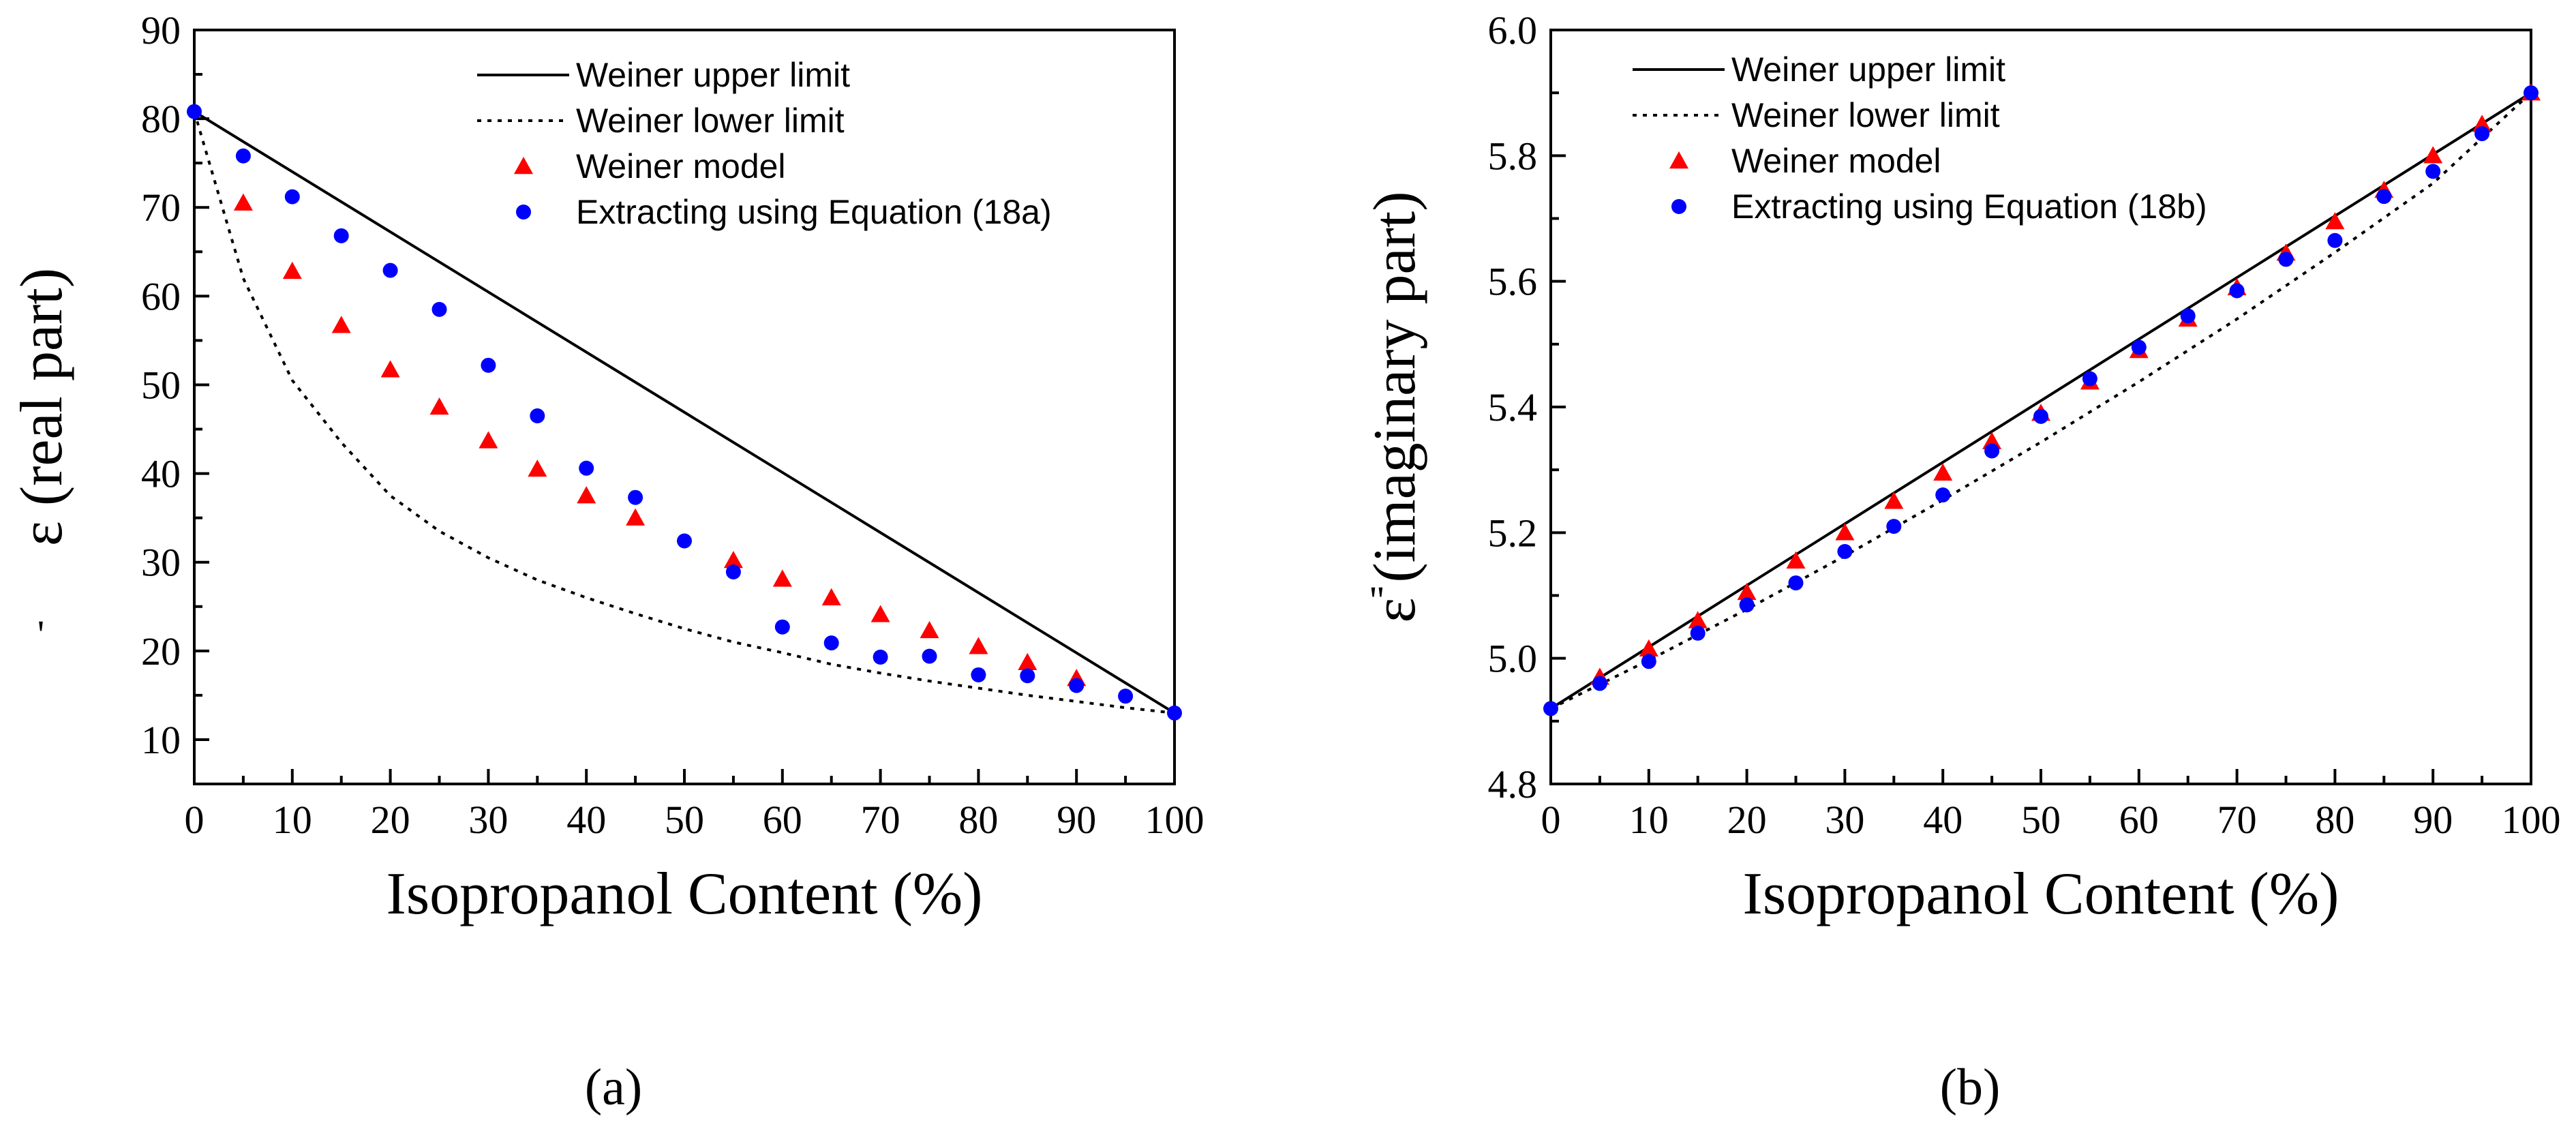 The width and height of the screenshot is (2576, 1133). I want to click on legend-label: Extracting using Equation (18a), so click(814, 212).